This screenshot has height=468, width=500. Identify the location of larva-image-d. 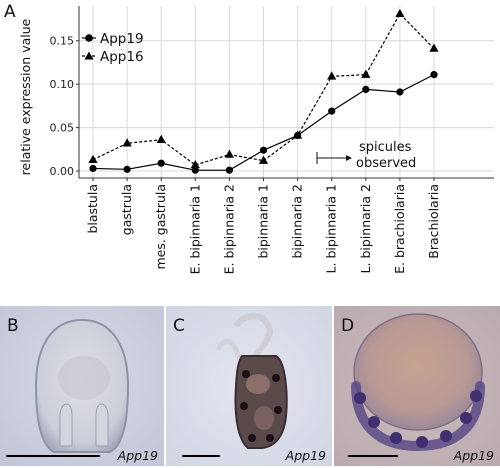
(417, 386).